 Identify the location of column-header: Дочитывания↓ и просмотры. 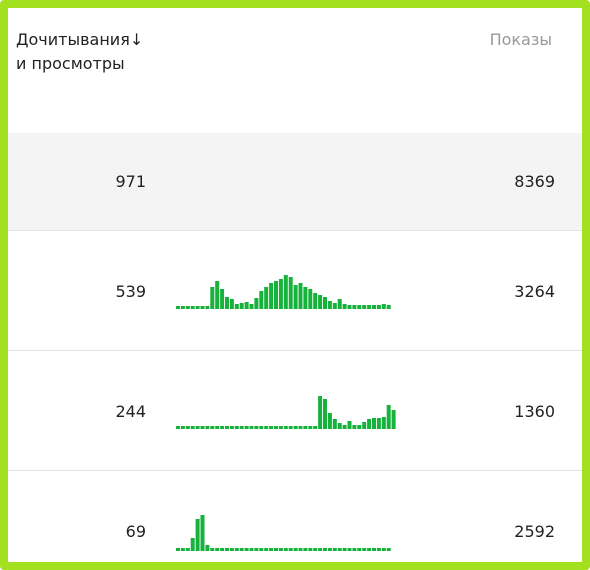
(79, 52).